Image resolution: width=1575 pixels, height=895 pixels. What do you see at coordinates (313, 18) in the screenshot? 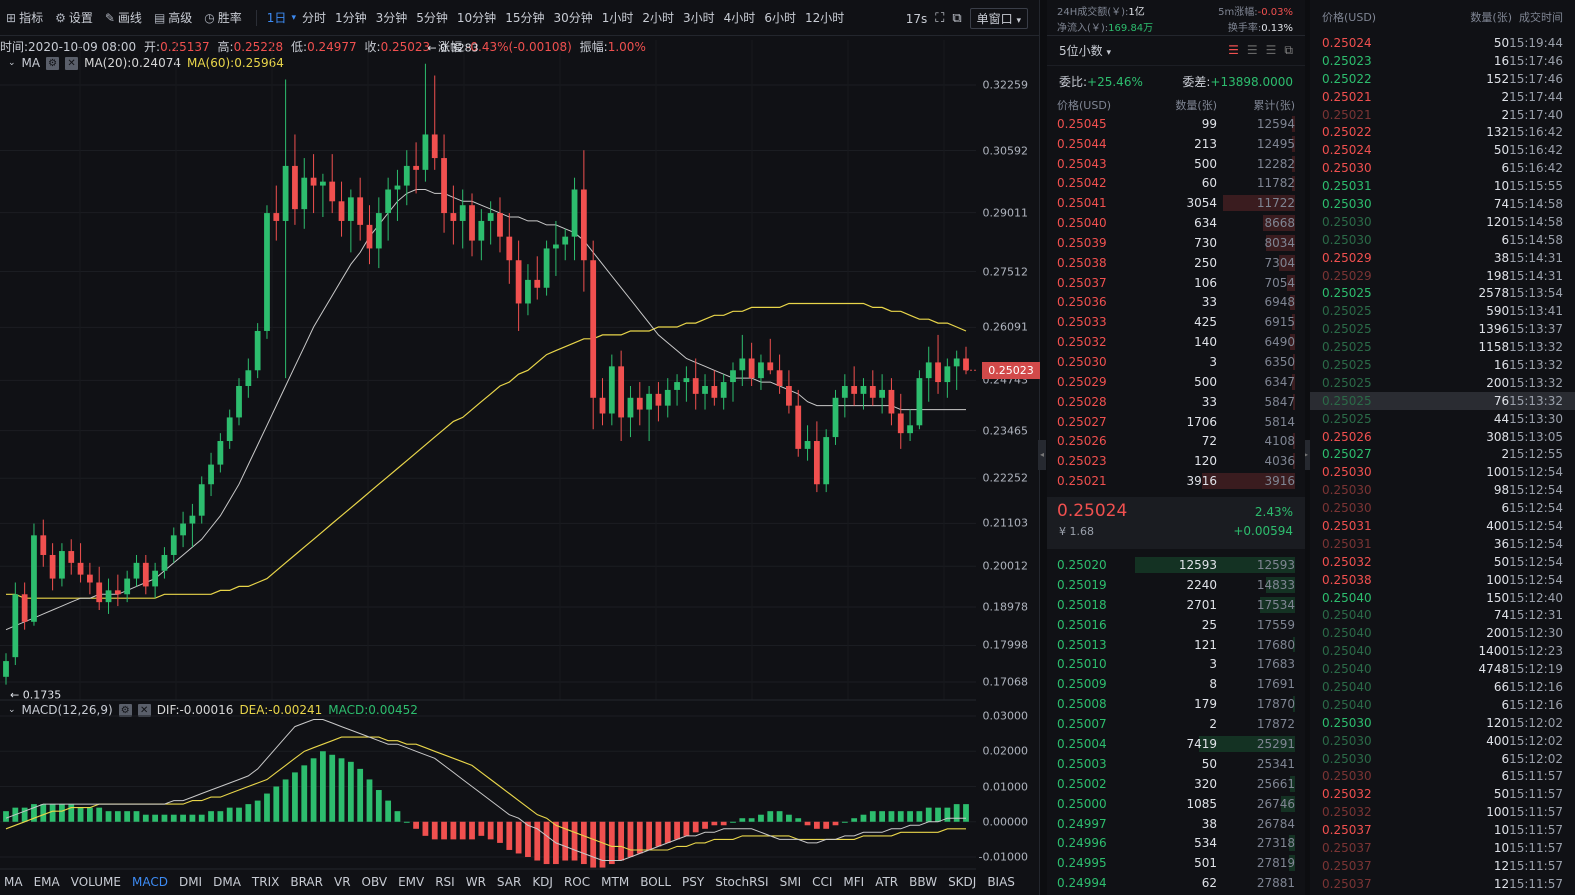
I see `interval-tab: 分时` at bounding box center [313, 18].